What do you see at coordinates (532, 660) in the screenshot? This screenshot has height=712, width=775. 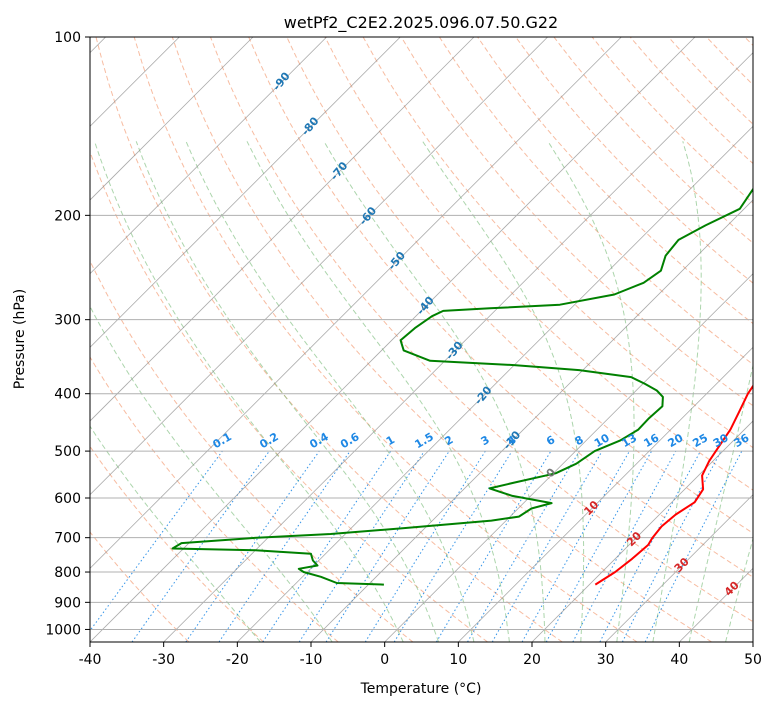 I see `x-tick-label: 20` at bounding box center [532, 660].